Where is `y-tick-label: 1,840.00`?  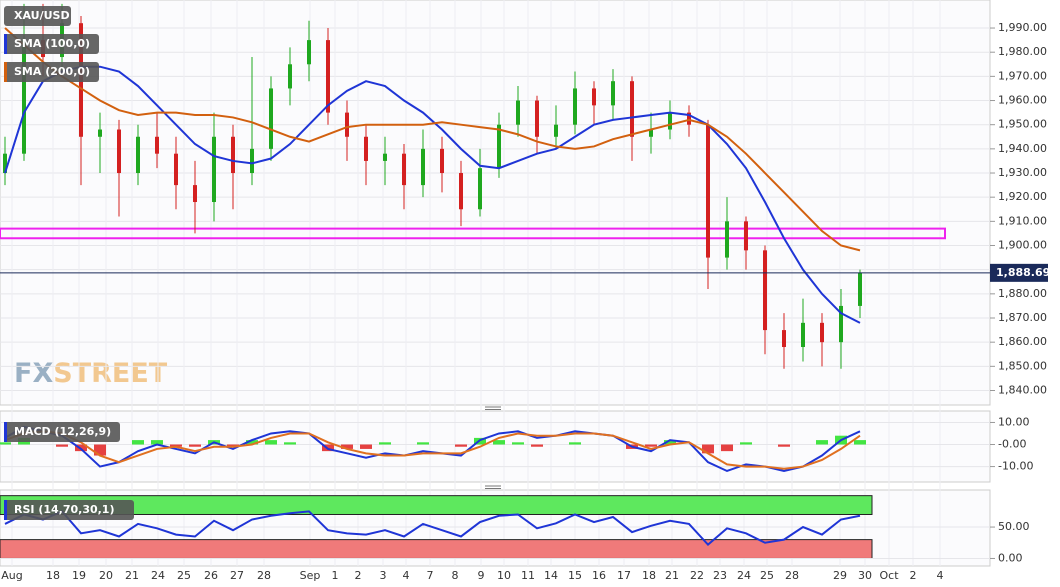 y-tick-label: 1,840.00 is located at coordinates (1022, 390).